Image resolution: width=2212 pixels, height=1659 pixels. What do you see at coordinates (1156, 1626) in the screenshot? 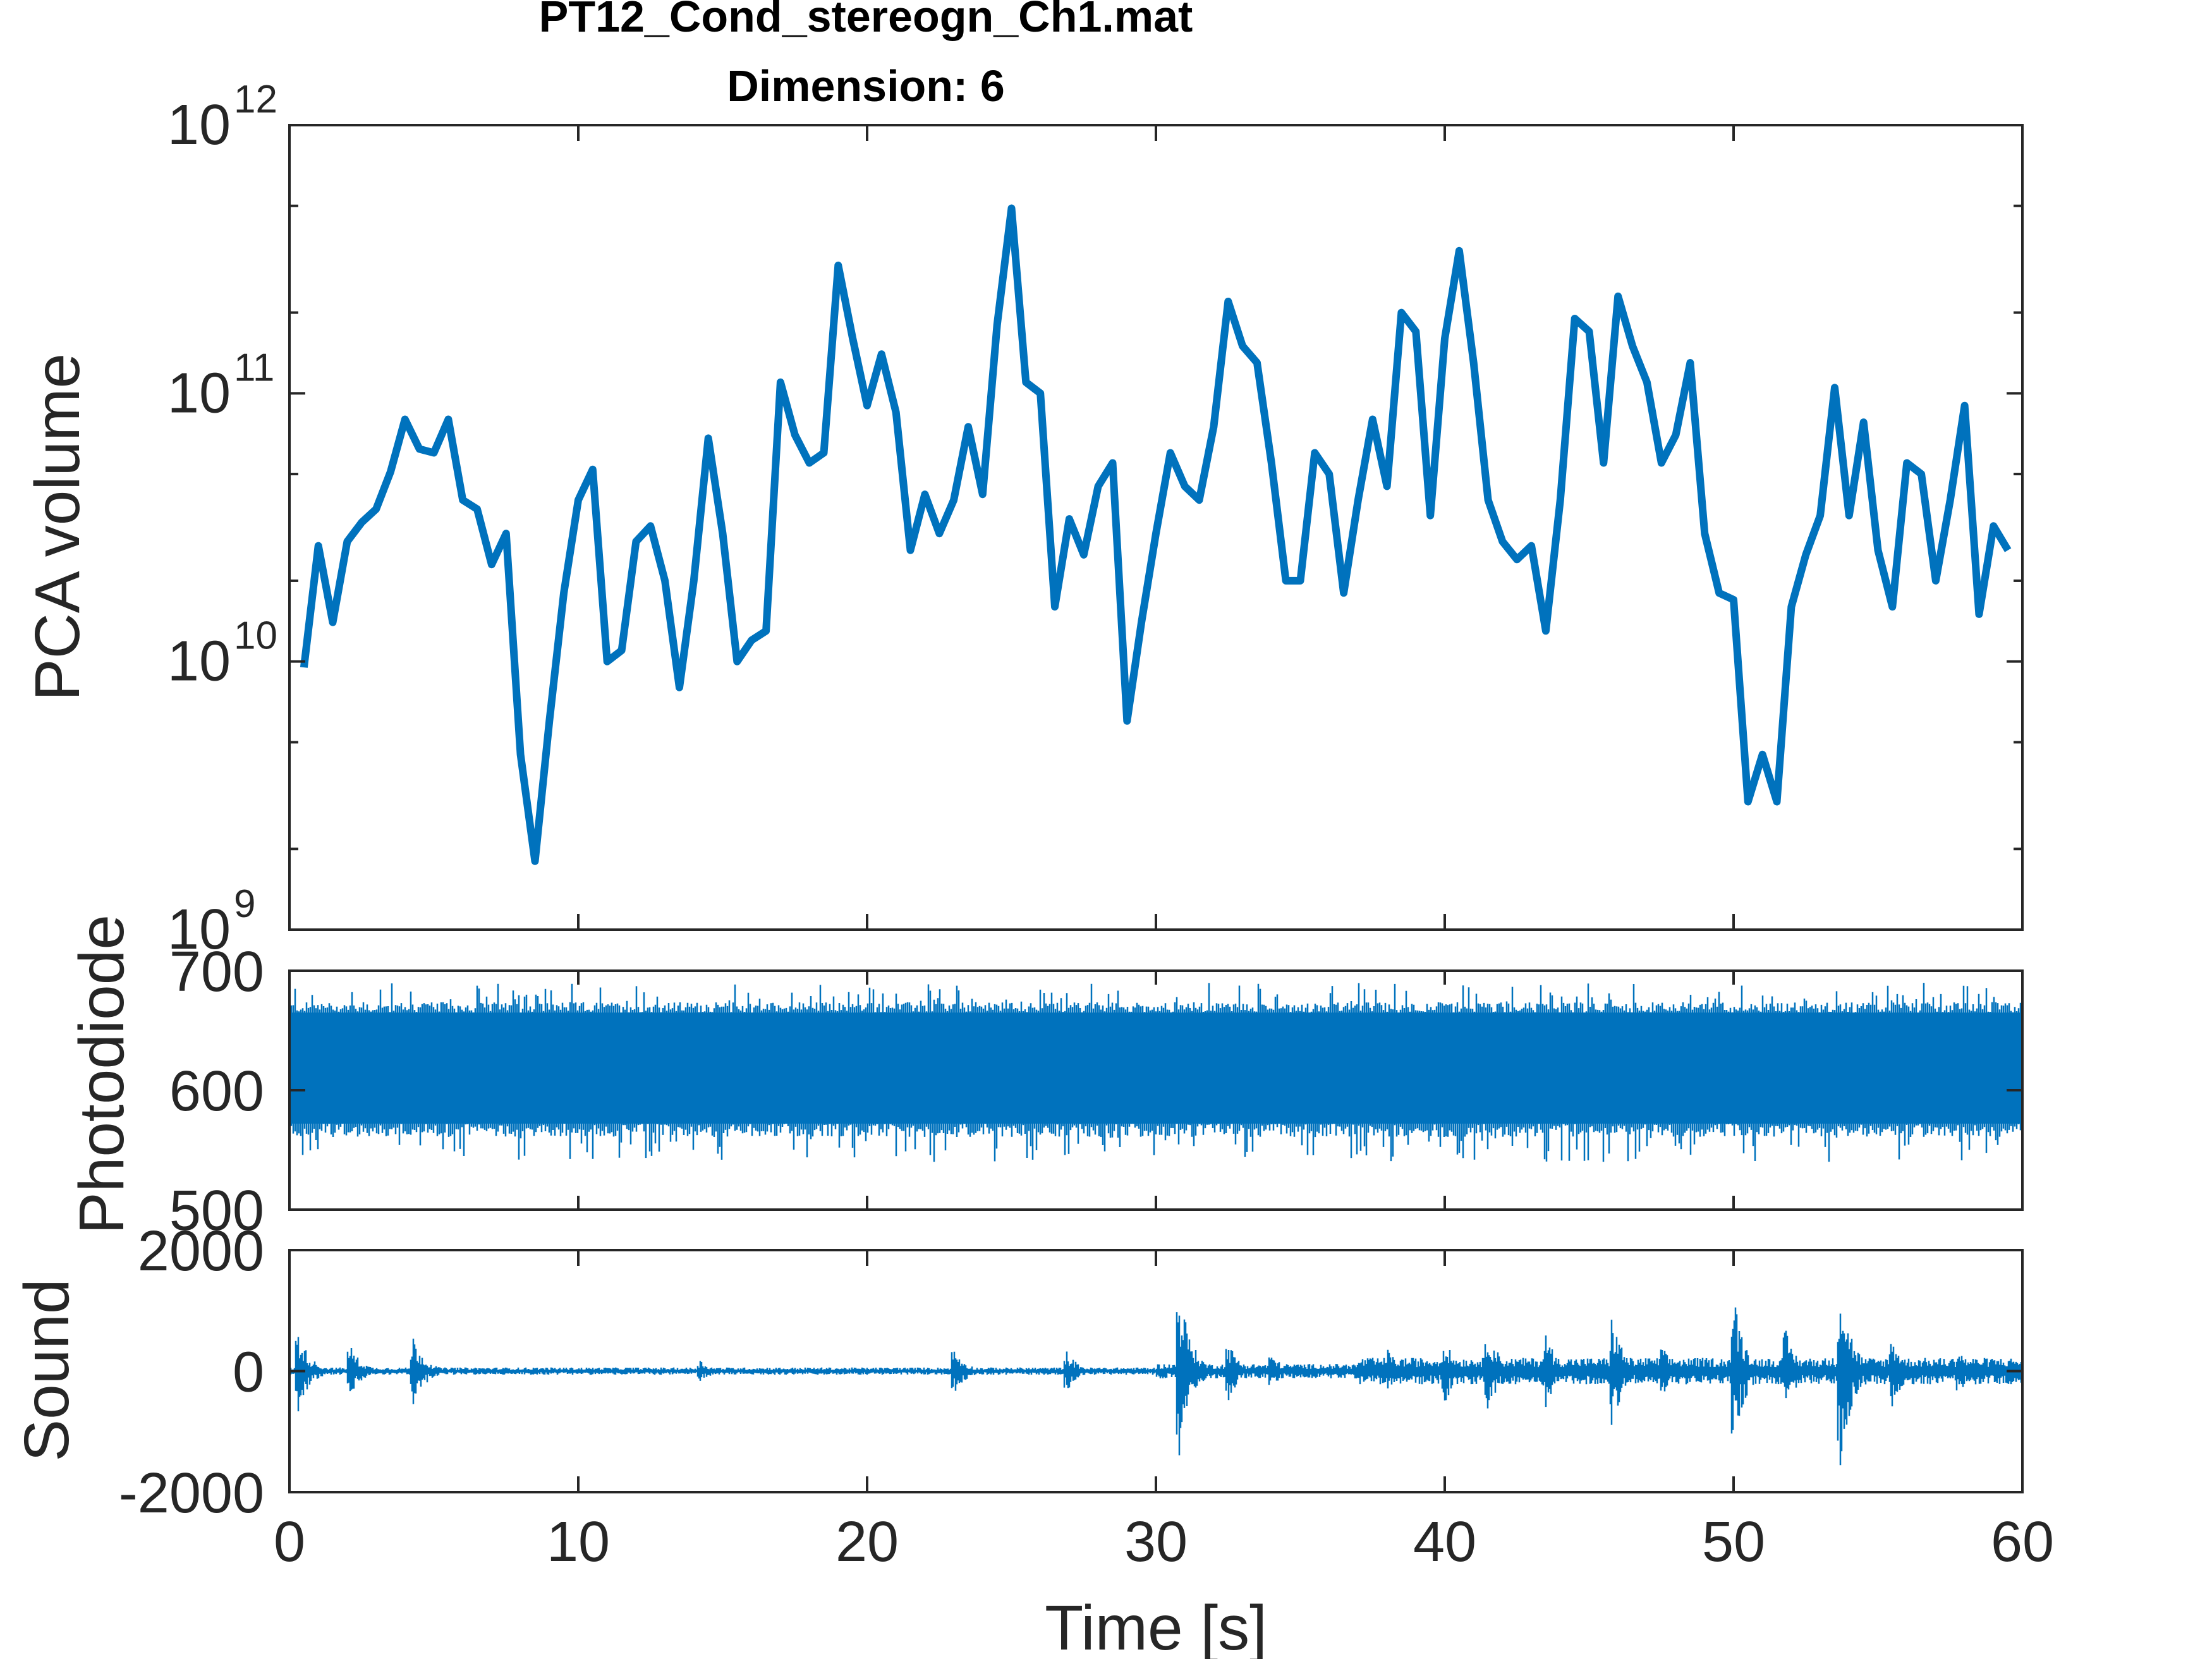
I see `x-axis-label: Time [s]` at bounding box center [1156, 1626].